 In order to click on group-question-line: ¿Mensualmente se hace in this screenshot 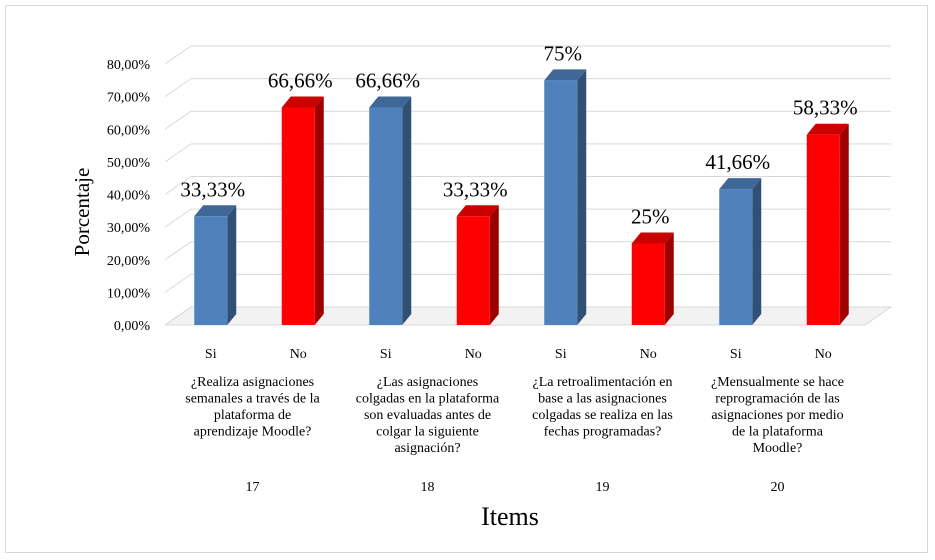, I will do `click(777, 382)`.